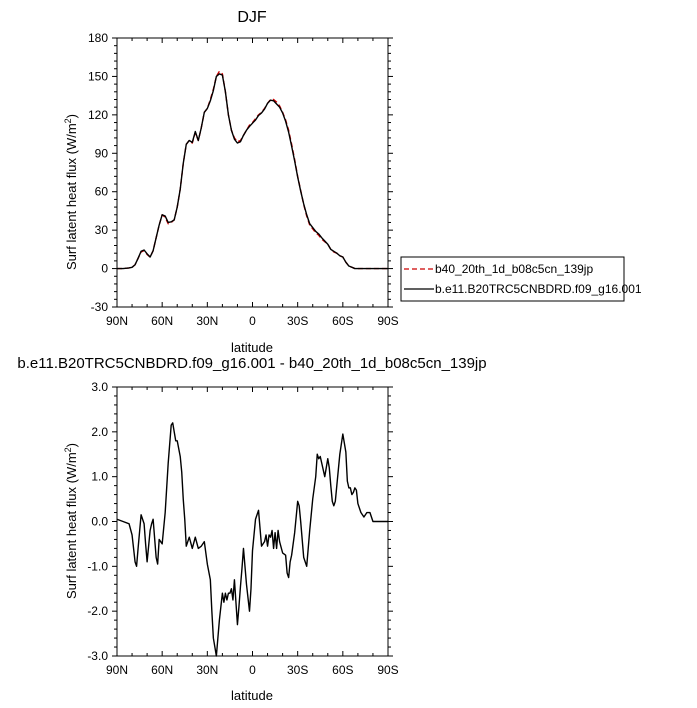 This screenshot has height=708, width=697. What do you see at coordinates (514, 269) in the screenshot?
I see `legend-label-series-1: b40_20th_1d_b08c5cn_139jp` at bounding box center [514, 269].